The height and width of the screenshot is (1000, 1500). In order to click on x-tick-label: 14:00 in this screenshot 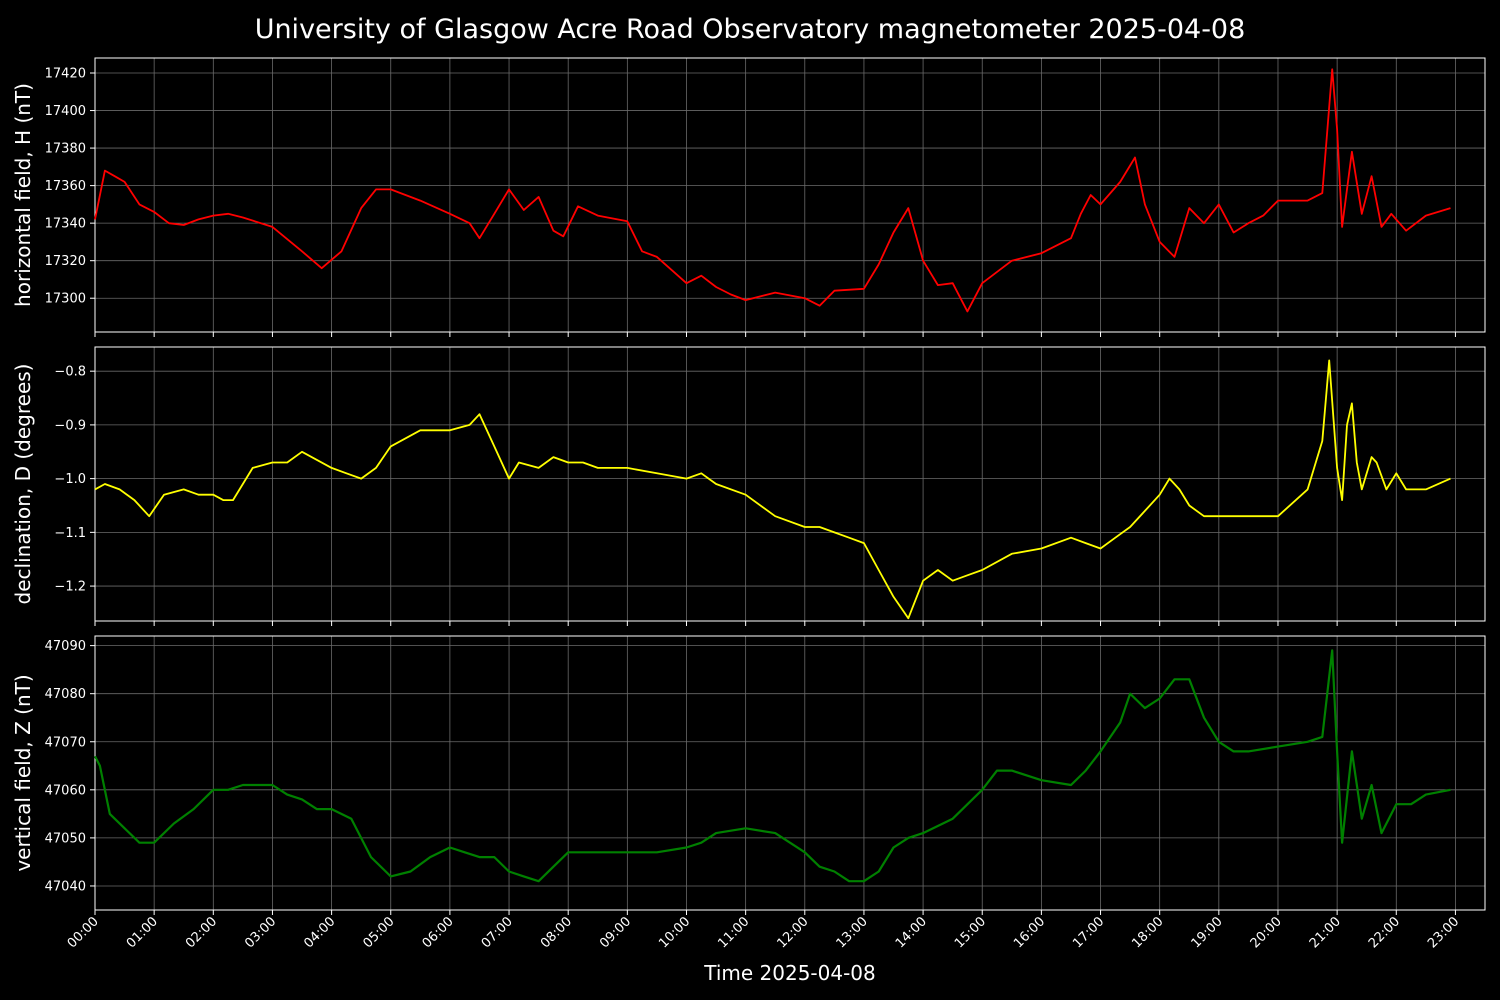, I will do `click(911, 932)`.